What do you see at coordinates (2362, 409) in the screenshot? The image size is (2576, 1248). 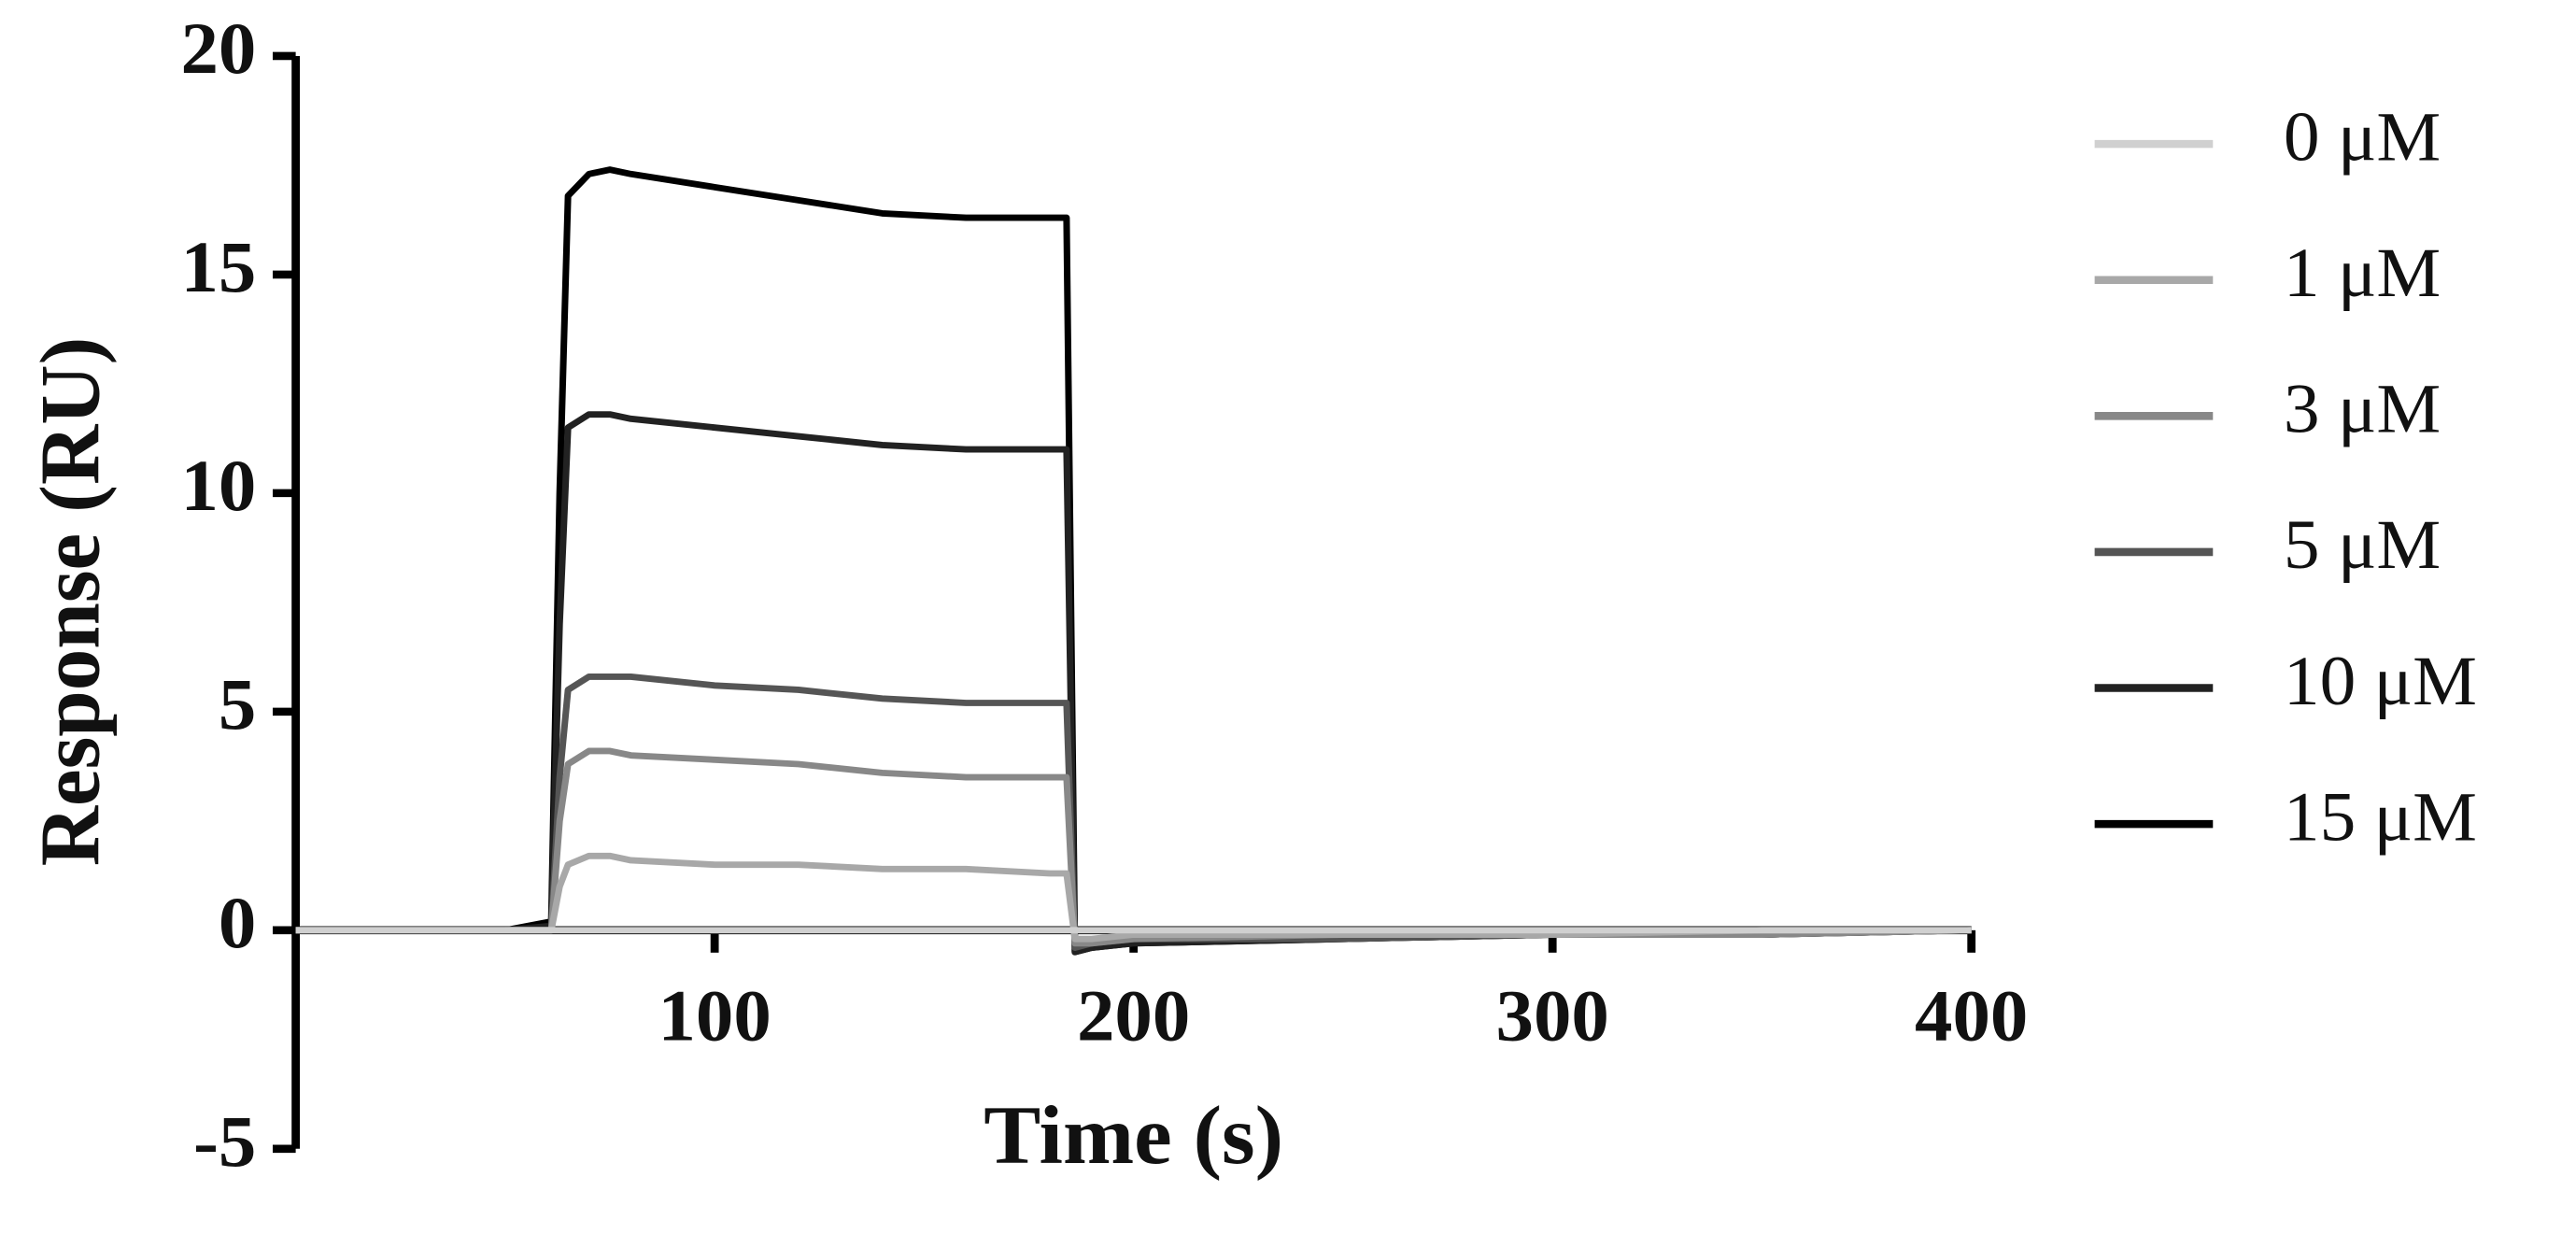 I see `legend-label: 3 μM` at bounding box center [2362, 409].